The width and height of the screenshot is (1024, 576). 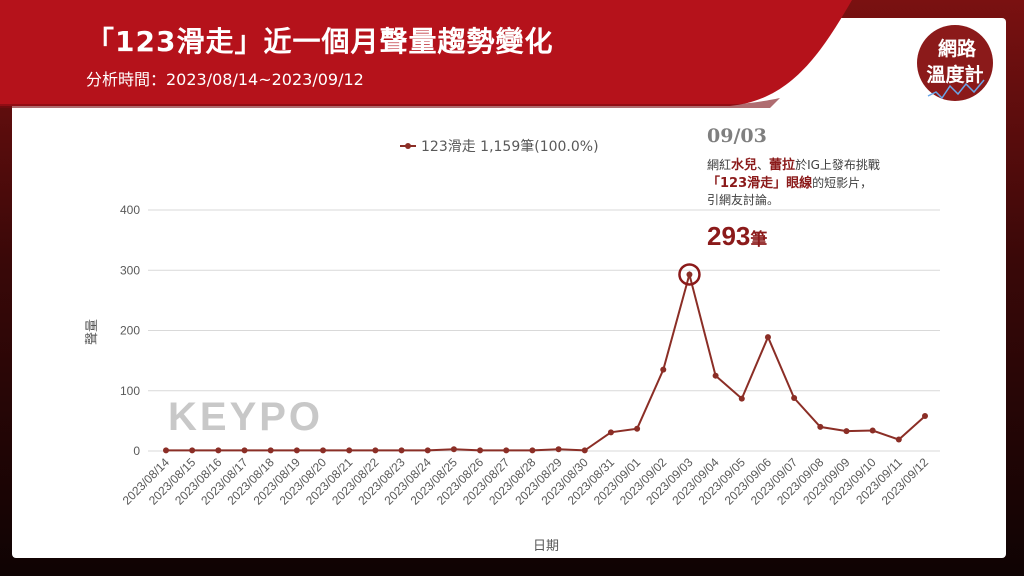 I want to click on annotation-l2-a: 「123滑走」, so click(x=746, y=183).